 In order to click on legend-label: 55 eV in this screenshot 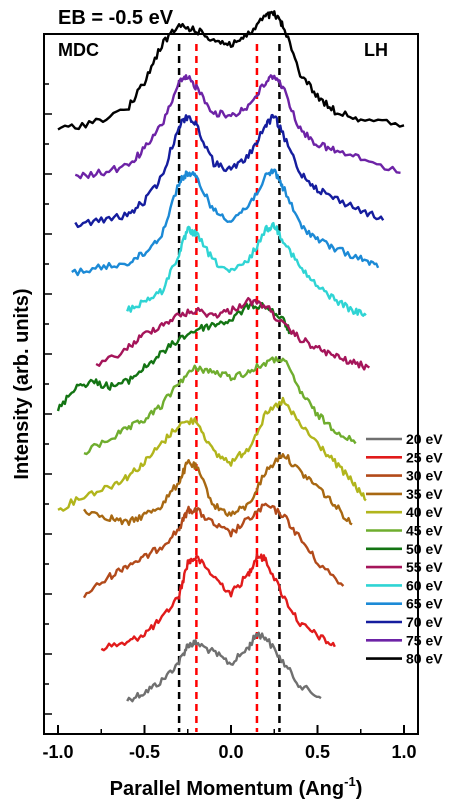, I will do `click(424, 567)`.